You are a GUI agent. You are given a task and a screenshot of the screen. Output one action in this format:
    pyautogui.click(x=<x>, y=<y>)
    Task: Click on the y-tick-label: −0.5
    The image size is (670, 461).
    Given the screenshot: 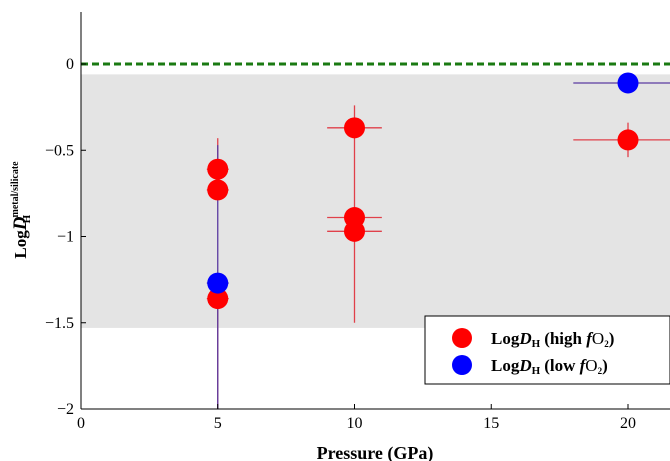 What is the action you would take?
    pyautogui.click(x=59, y=150)
    